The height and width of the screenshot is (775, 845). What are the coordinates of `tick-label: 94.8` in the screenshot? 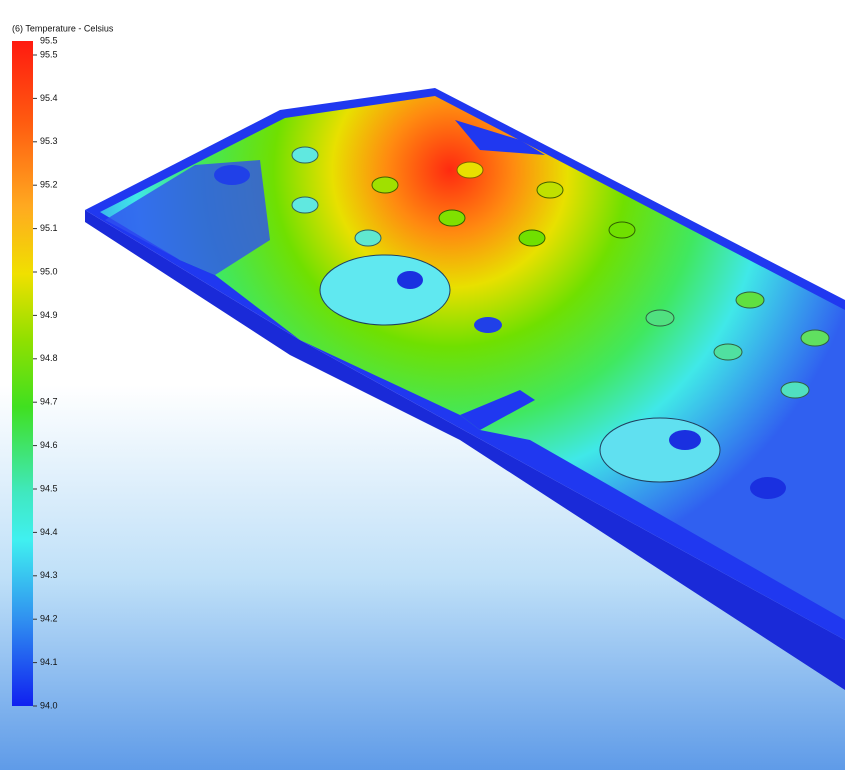 It's located at (49, 358).